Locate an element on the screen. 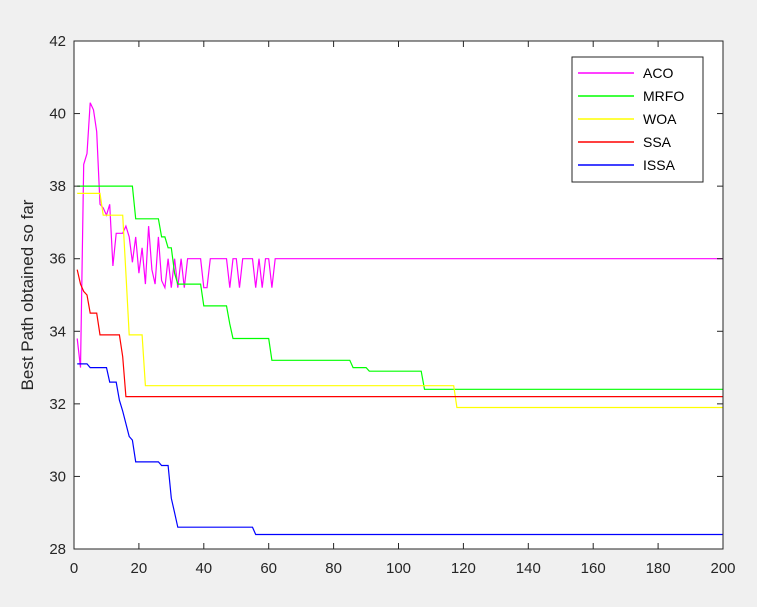 Image resolution: width=757 pixels, height=607 pixels. y-tick-label: 38 is located at coordinates (57, 186).